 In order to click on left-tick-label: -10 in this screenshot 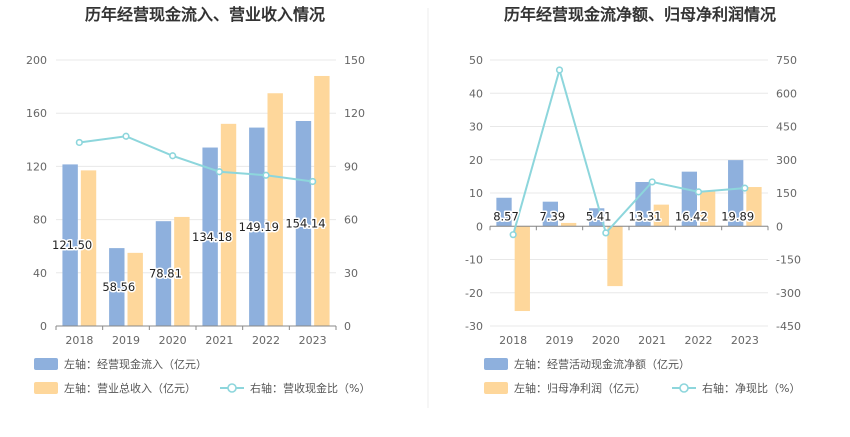, I will do `click(474, 260)`.